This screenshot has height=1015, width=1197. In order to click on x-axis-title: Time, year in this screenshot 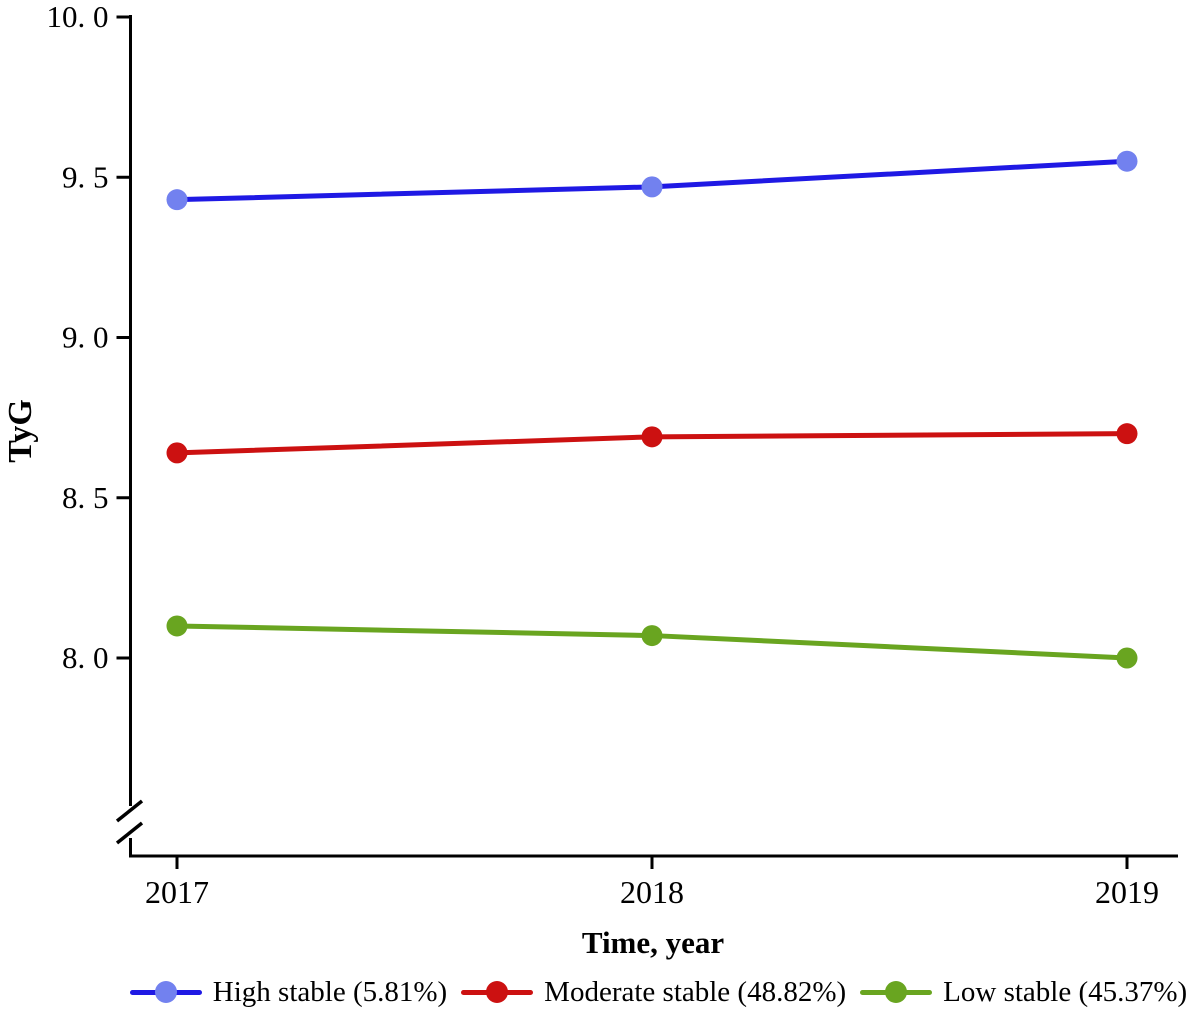, I will do `click(653, 942)`.